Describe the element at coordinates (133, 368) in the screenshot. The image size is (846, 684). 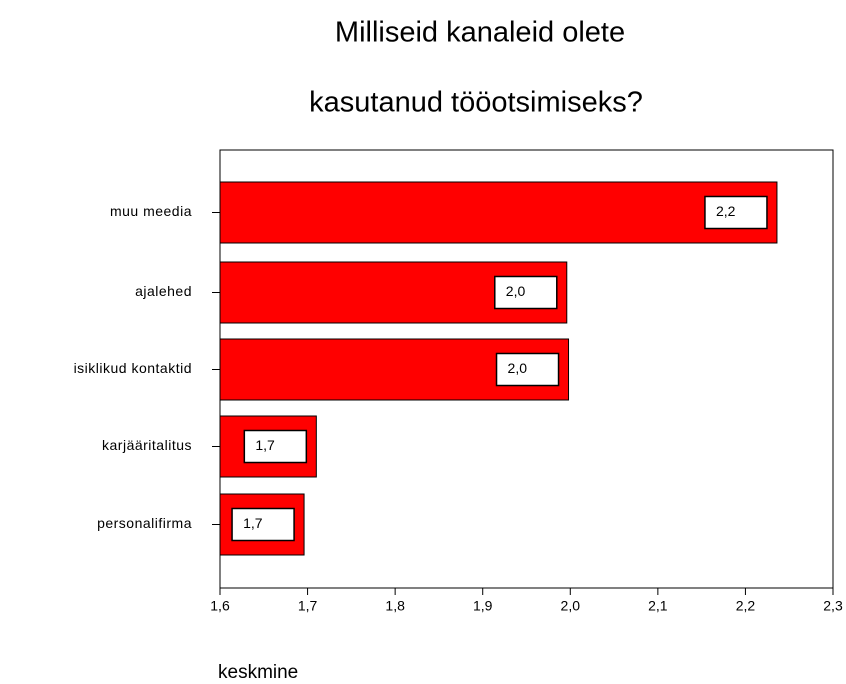
I see `y-tick-label: isiklikud kontaktid` at that location.